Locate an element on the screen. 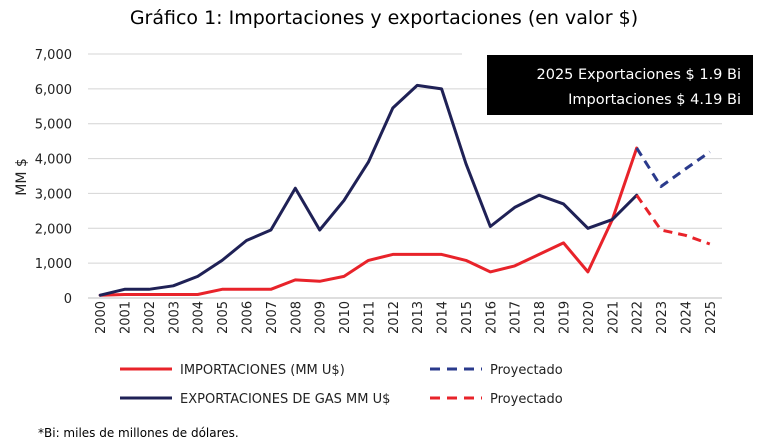 Image resolution: width=768 pixels, height=444 pixels. x-tick-label: 2020 is located at coordinates (589, 317).